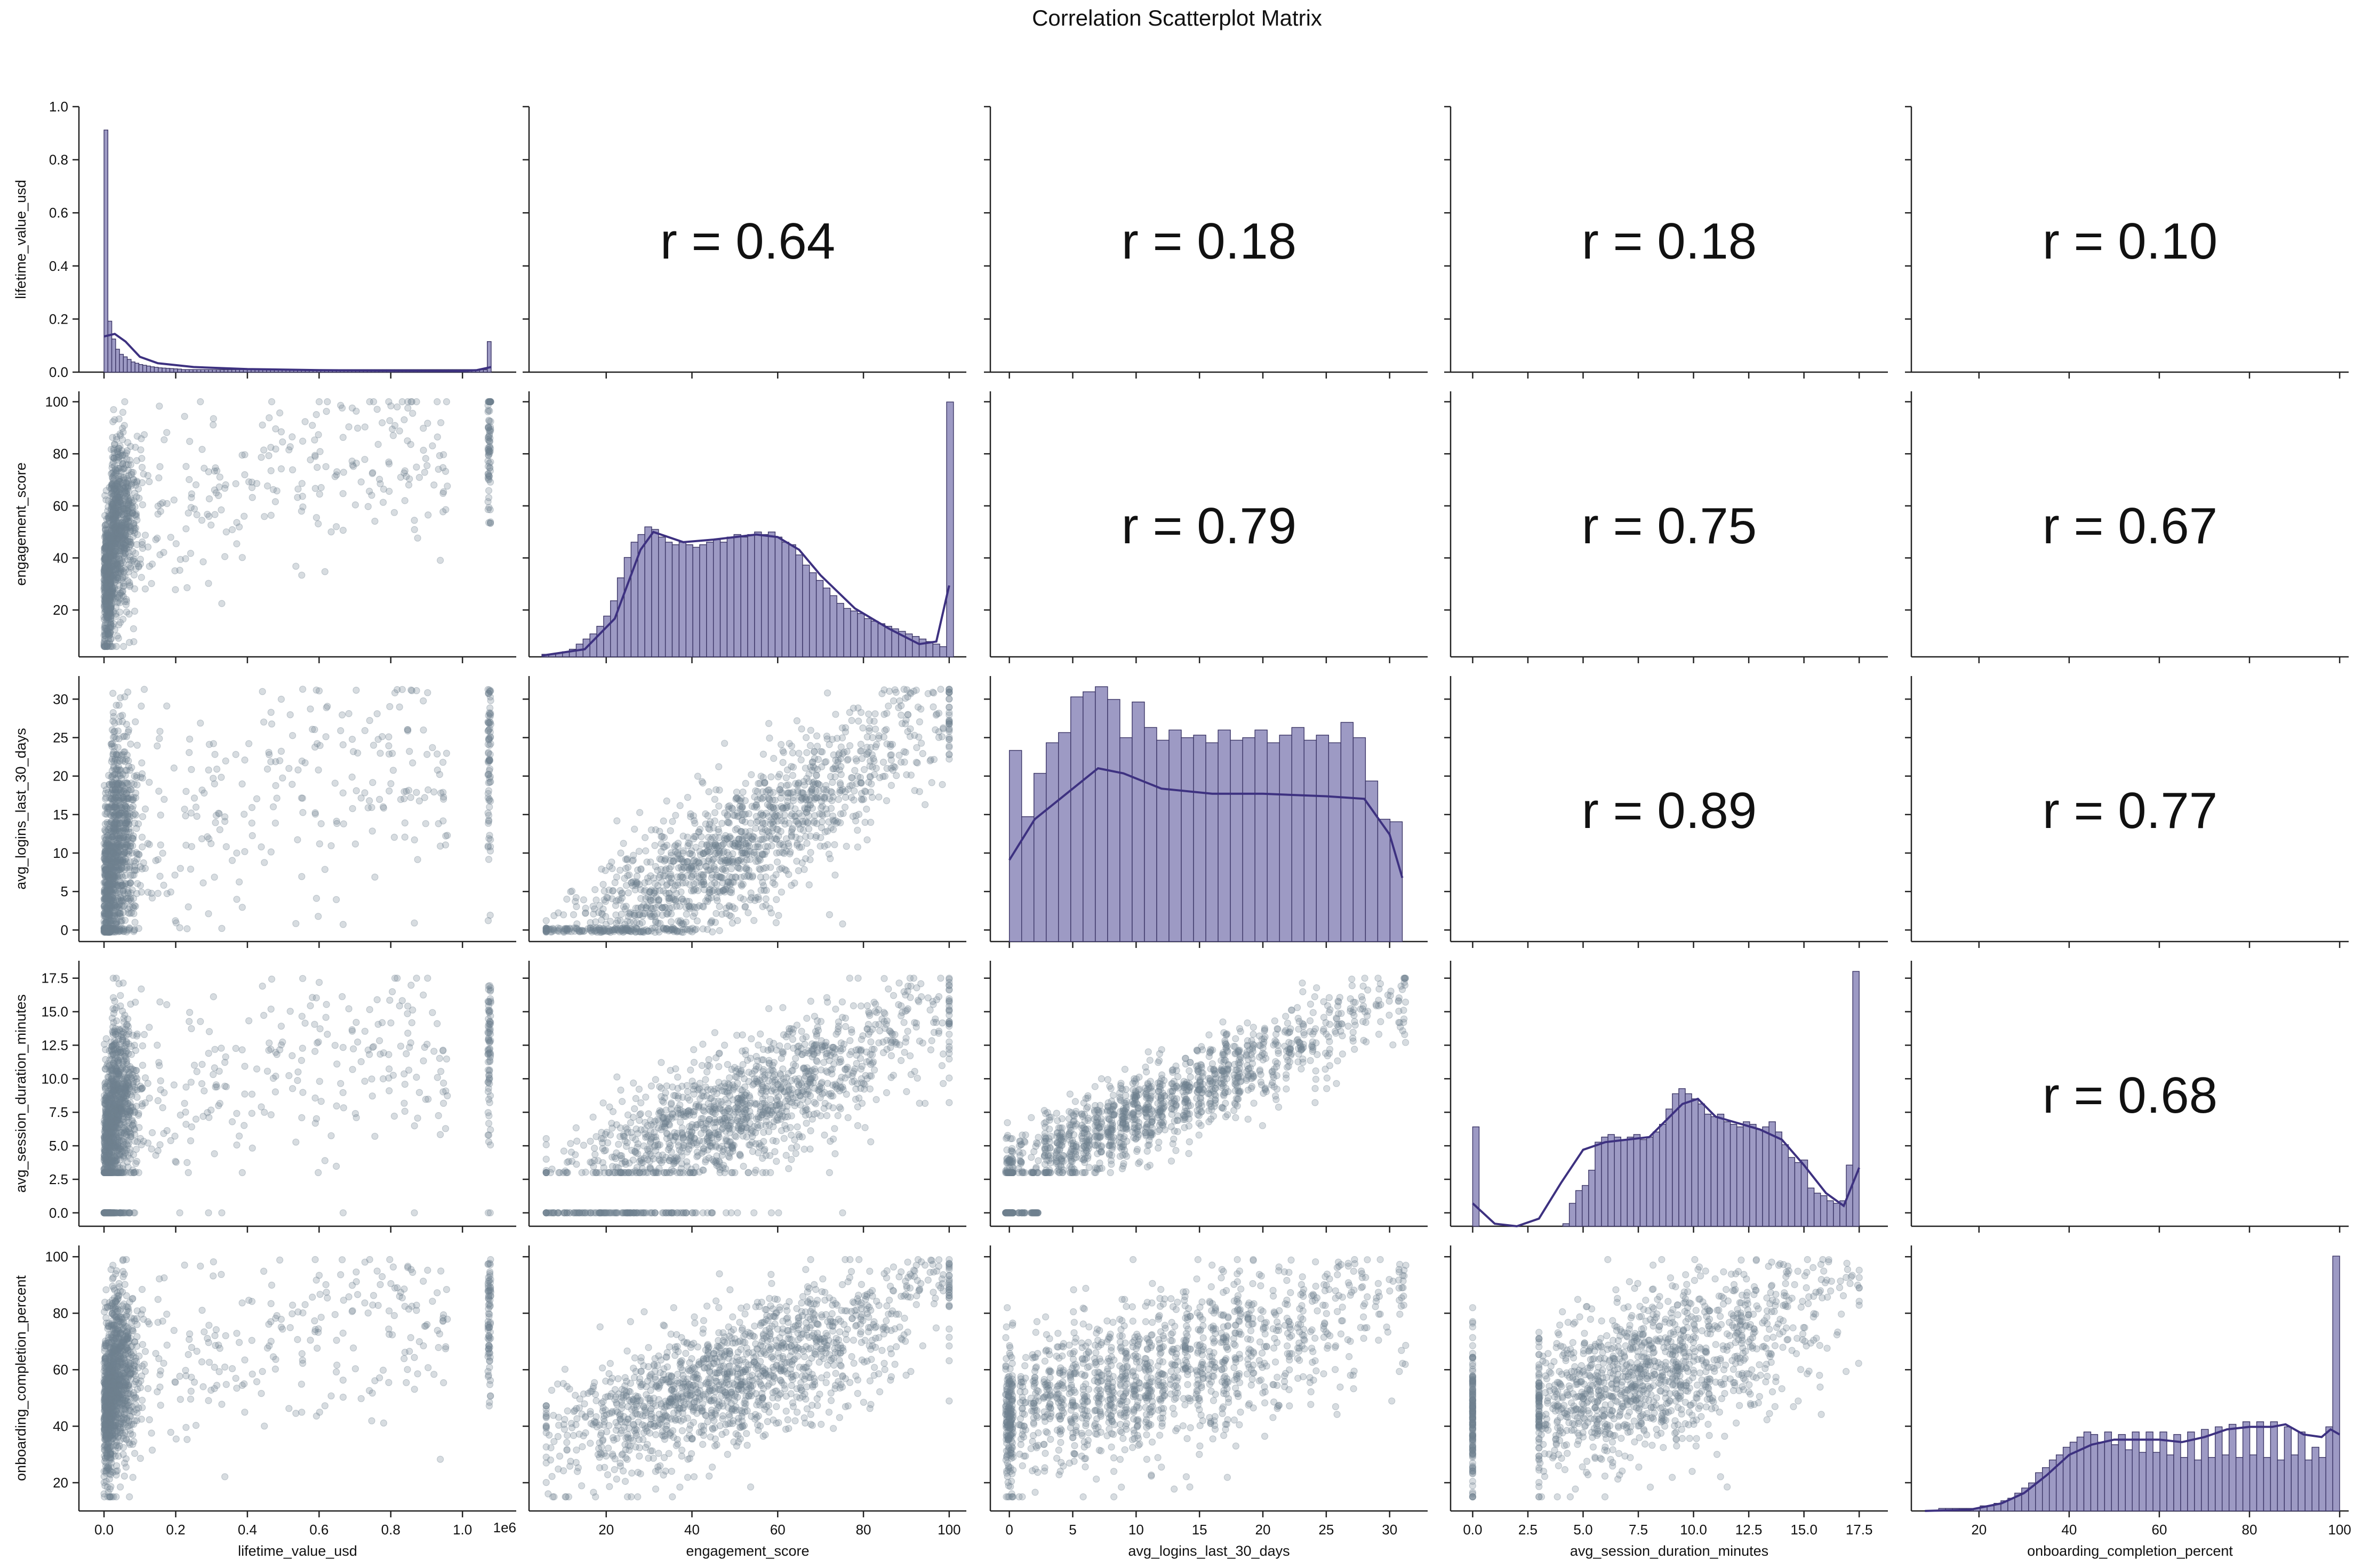  Describe the element at coordinates (1666, 527) in the screenshot. I see `panel-1-3: r = 0.75` at that location.